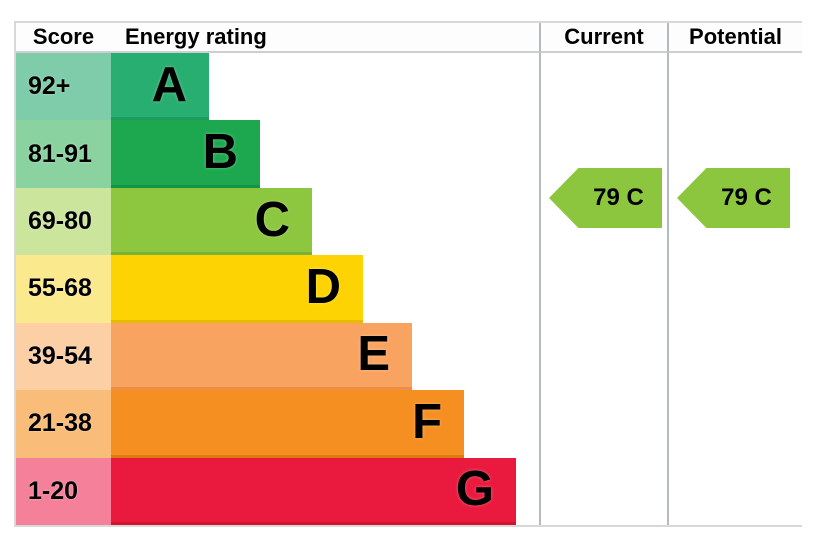 This screenshot has width=820, height=547. Describe the element at coordinates (60, 423) in the screenshot. I see `score-range-f: 21-38` at that location.